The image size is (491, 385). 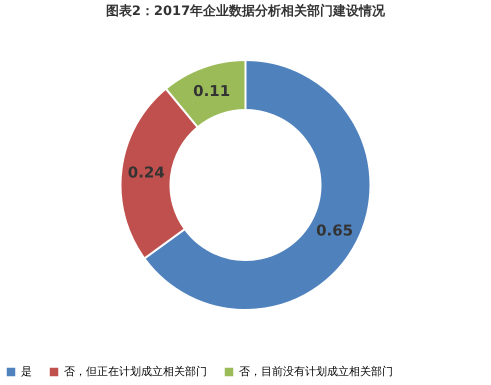 What do you see at coordinates (26, 371) in the screenshot?
I see `legend-label: 是` at bounding box center [26, 371].